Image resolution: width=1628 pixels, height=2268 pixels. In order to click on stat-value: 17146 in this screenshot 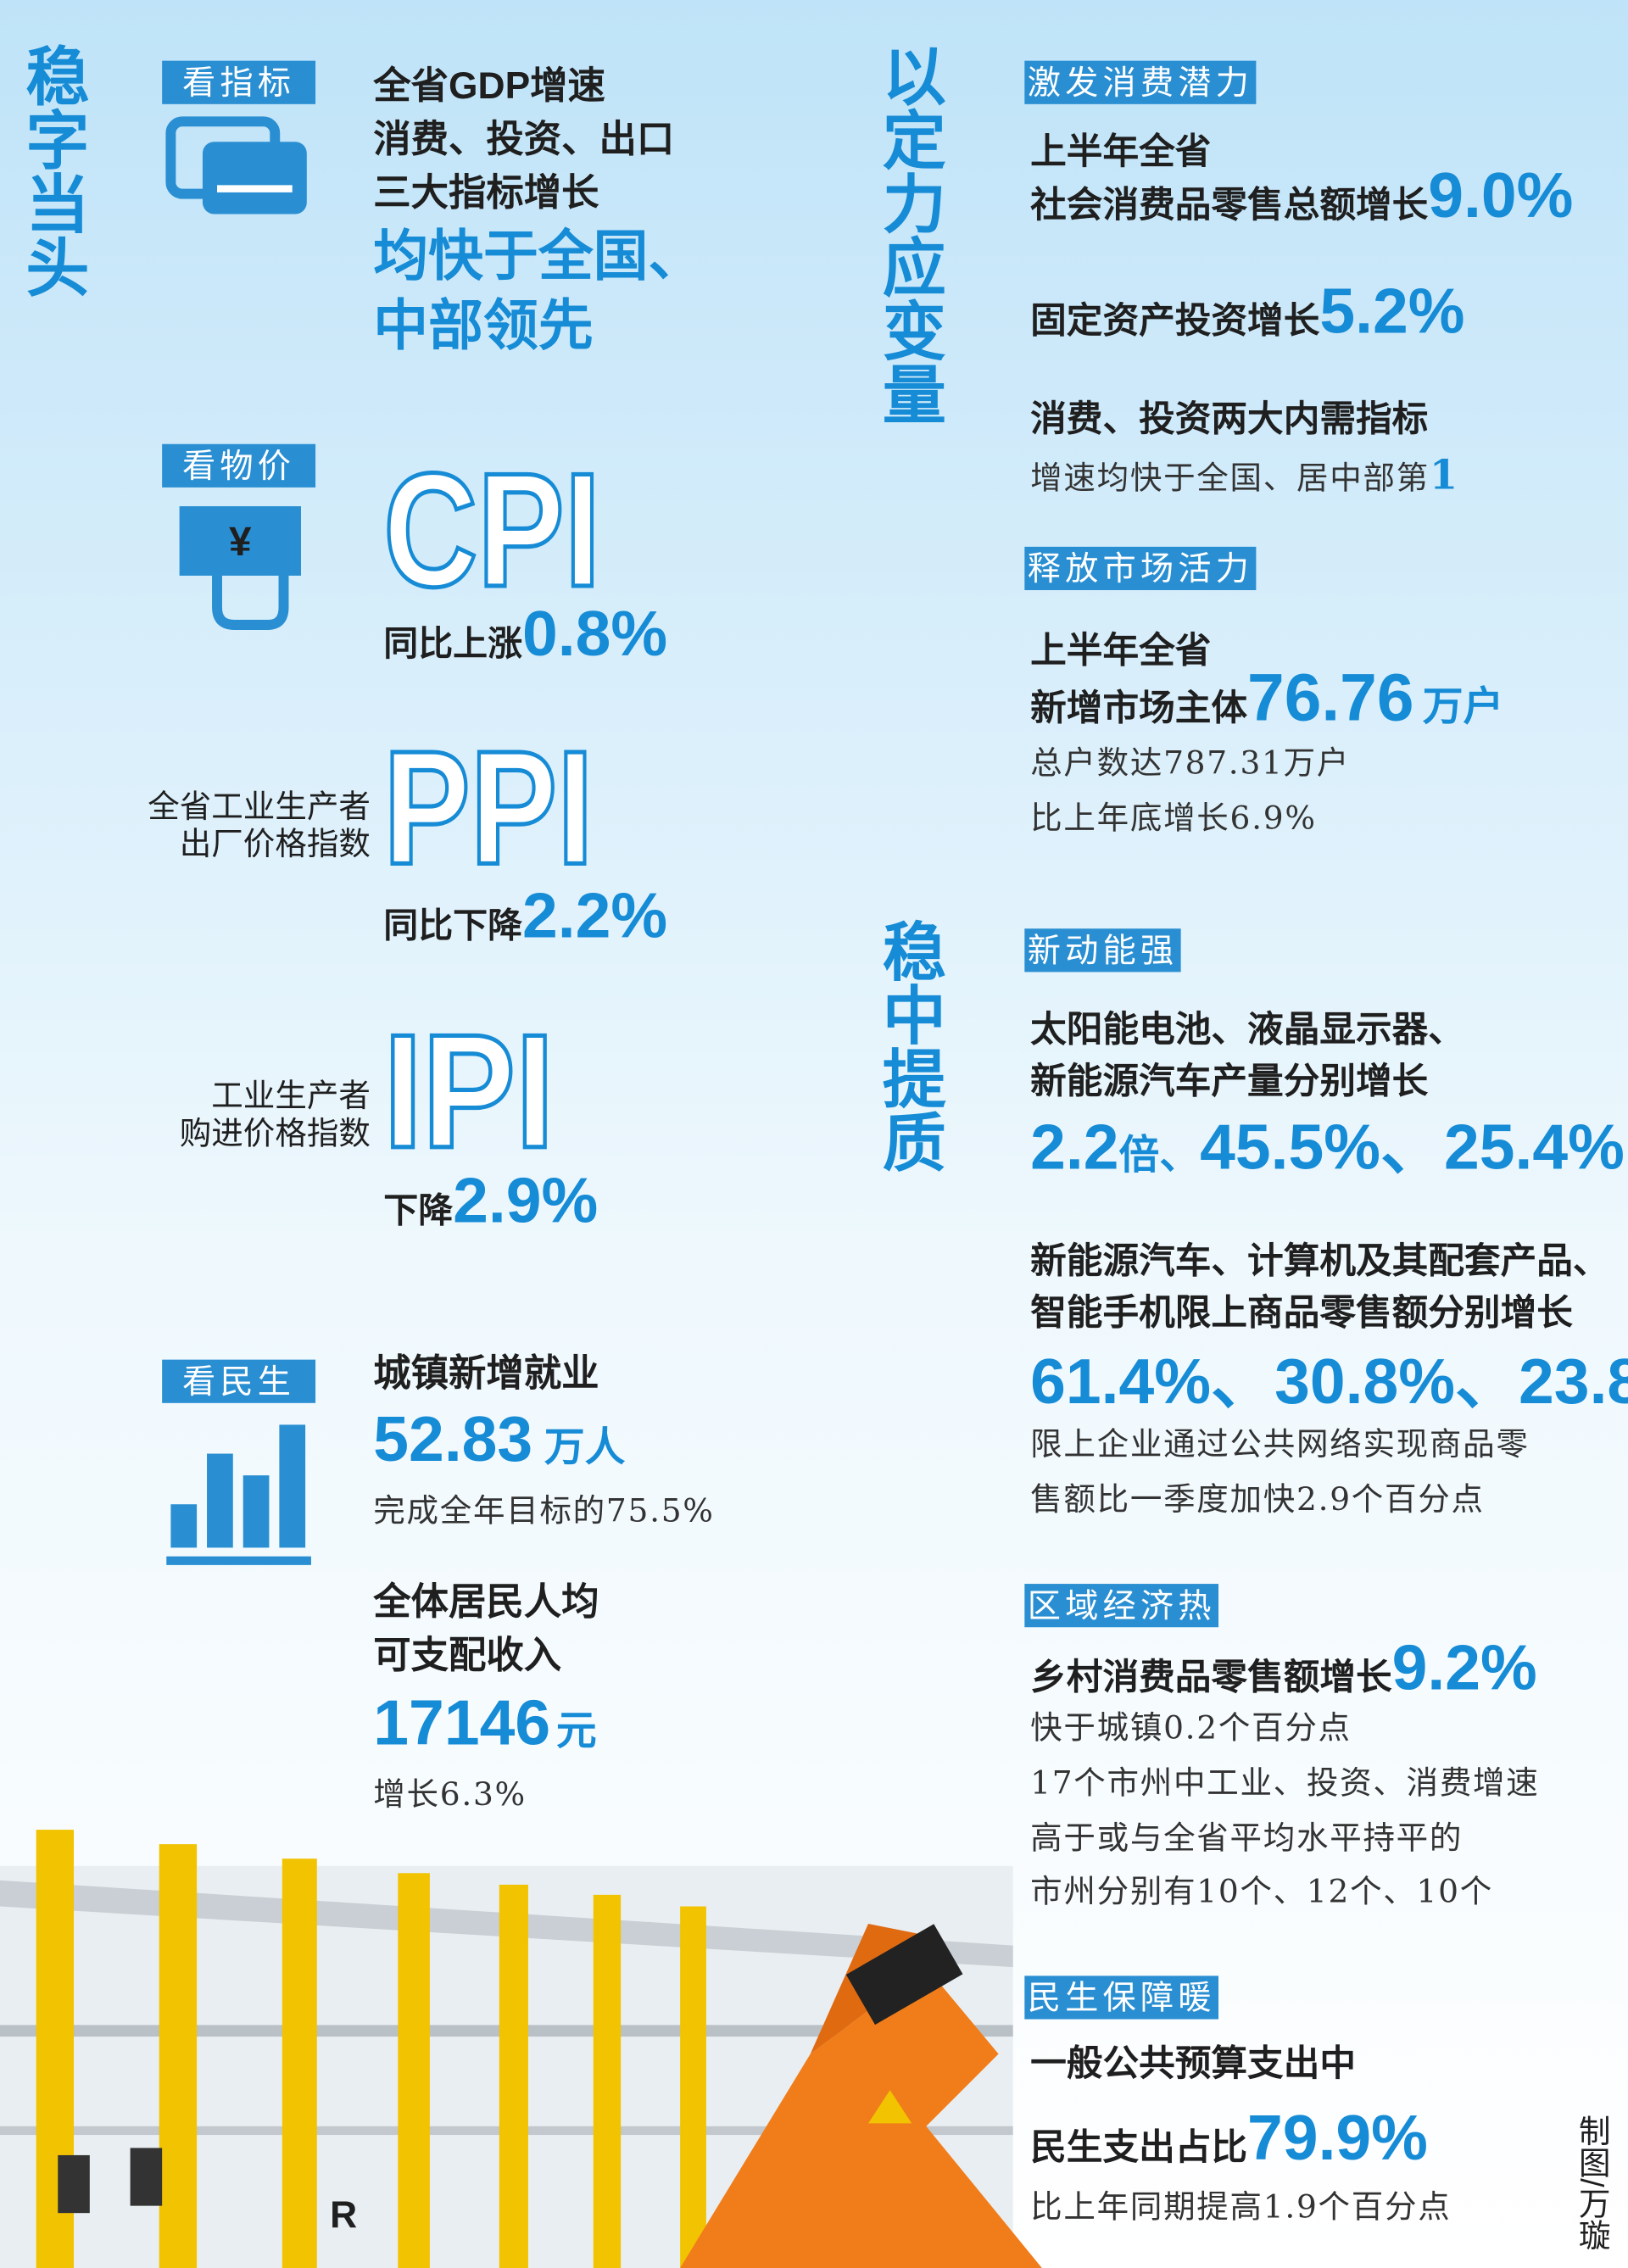, I will do `click(461, 1722)`.